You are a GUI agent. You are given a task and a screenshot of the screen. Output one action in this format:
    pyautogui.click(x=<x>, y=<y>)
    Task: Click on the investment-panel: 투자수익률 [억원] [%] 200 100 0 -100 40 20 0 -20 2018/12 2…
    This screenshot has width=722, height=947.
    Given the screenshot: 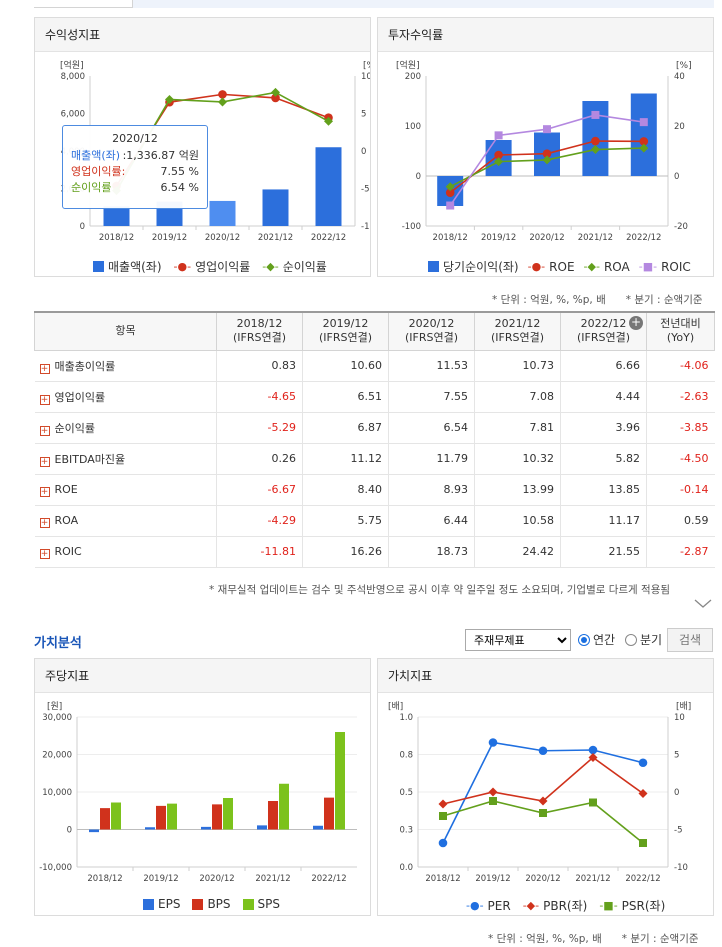 What is the action you would take?
    pyautogui.click(x=545, y=147)
    